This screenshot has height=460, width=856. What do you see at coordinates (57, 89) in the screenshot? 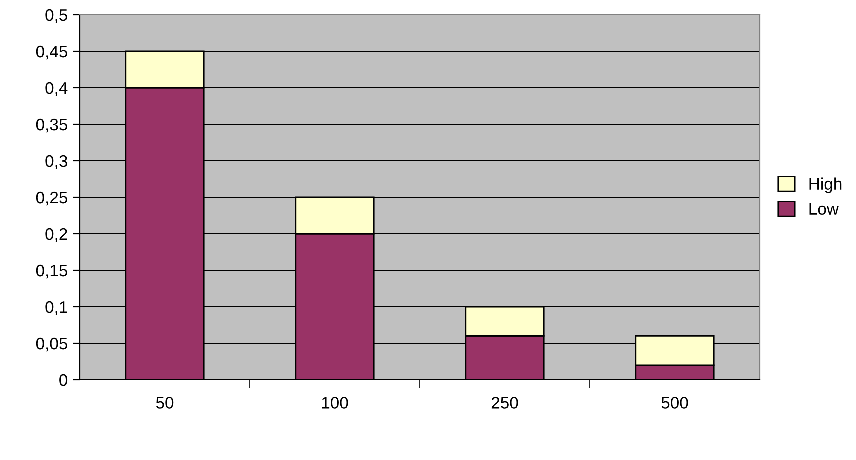
I see `y-tick-label: 0,4` at bounding box center [57, 89].